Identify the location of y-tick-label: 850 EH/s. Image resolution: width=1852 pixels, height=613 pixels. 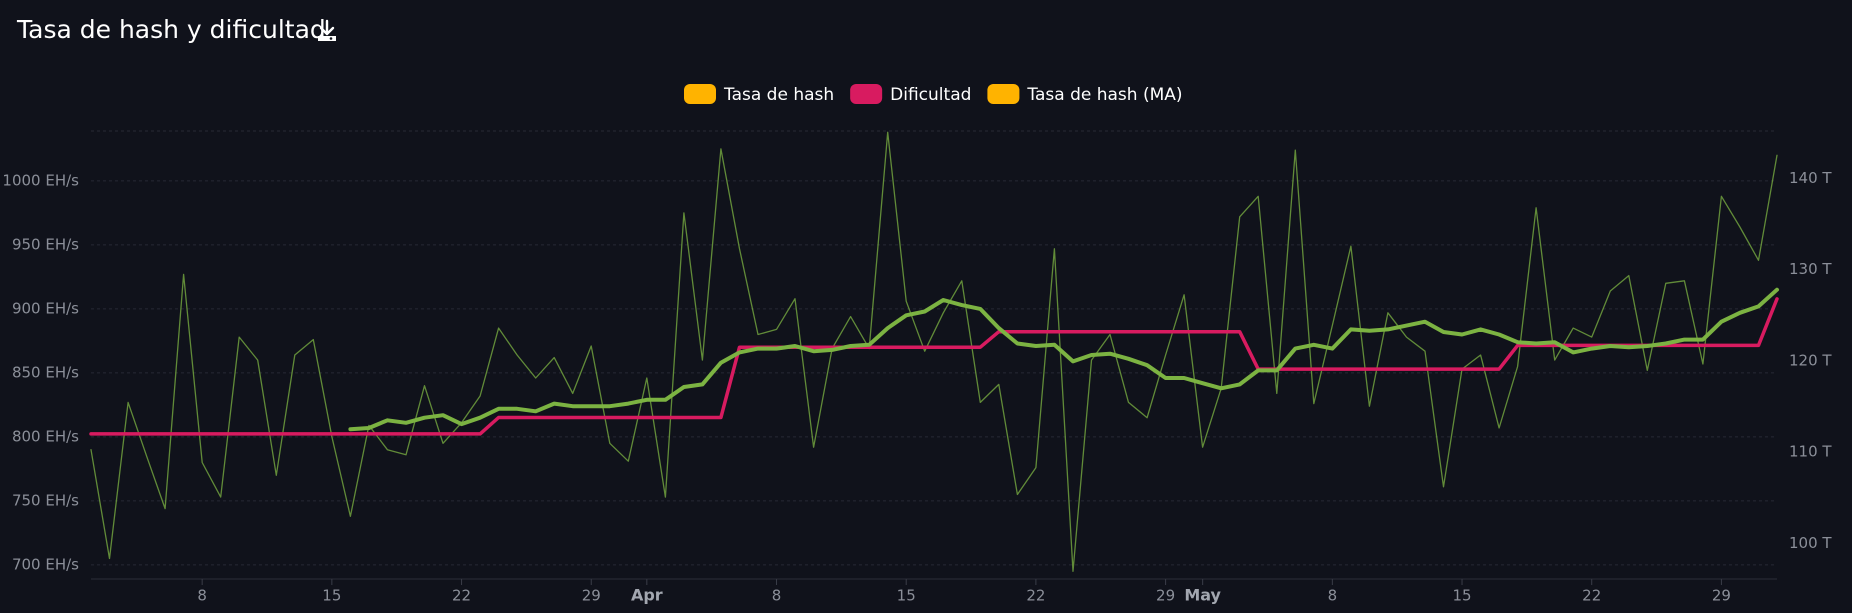
(45, 372).